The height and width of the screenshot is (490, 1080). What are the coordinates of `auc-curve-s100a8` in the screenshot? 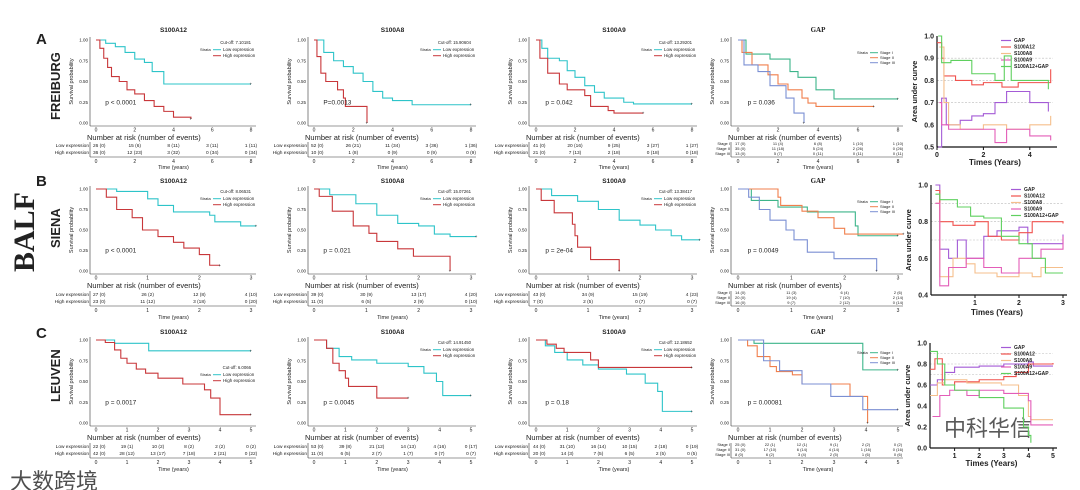 It's located at (999, 240).